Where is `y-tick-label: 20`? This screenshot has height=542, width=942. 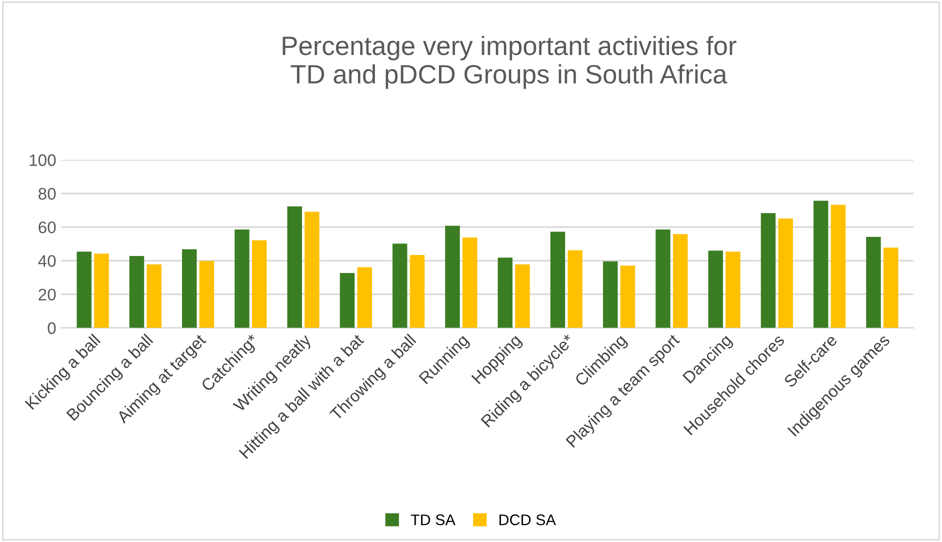 y-tick-label: 20 is located at coordinates (47, 294).